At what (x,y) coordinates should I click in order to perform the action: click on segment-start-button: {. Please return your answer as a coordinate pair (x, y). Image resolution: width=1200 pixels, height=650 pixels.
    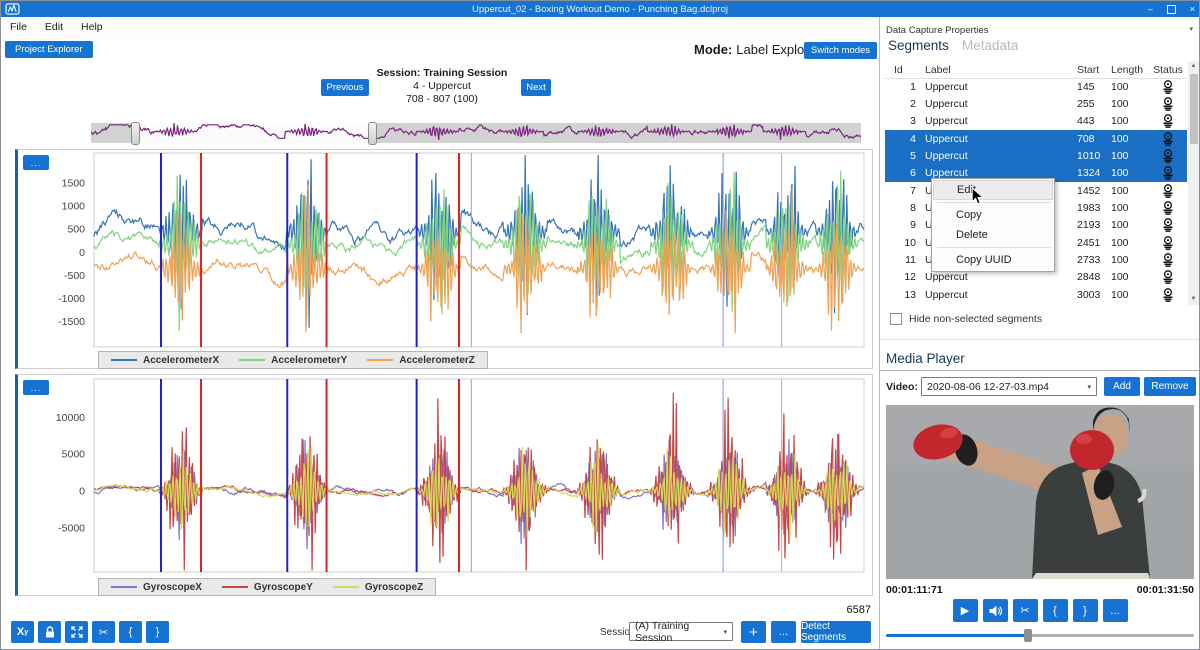
    Looking at the image, I should click on (130, 632).